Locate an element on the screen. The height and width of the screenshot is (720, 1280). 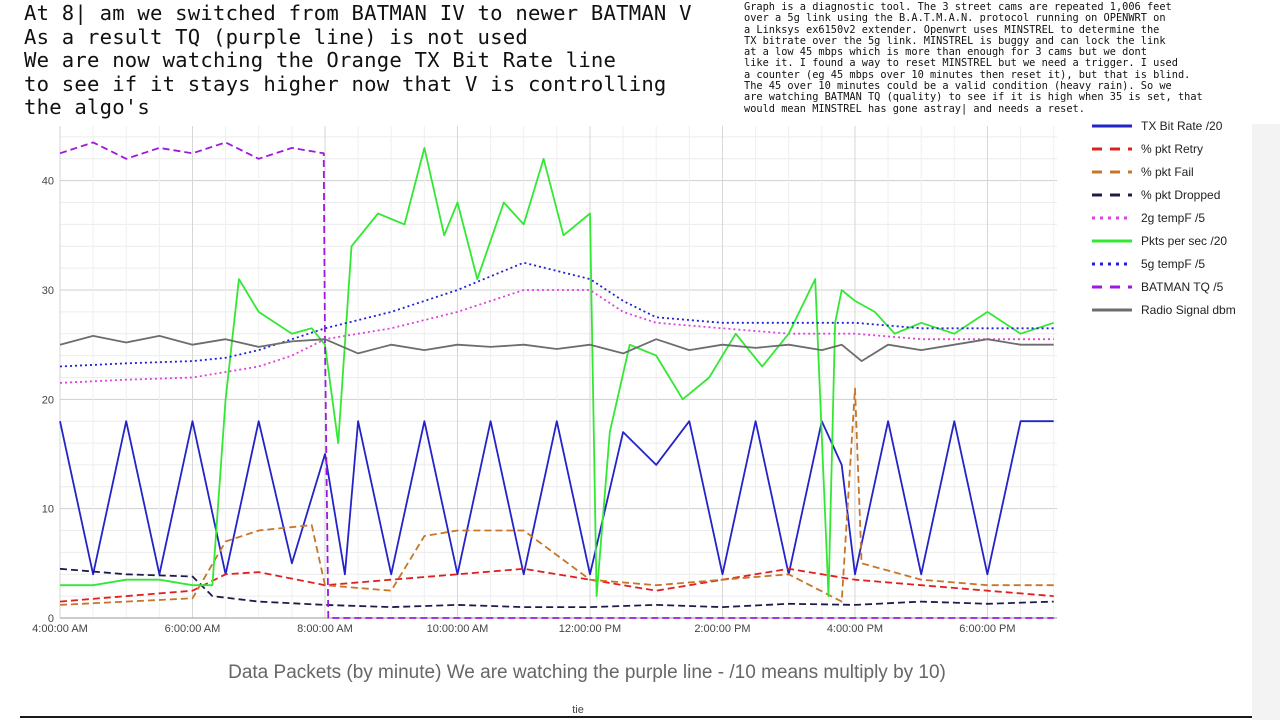
y-tick-label: 20 is located at coordinates (48, 400).